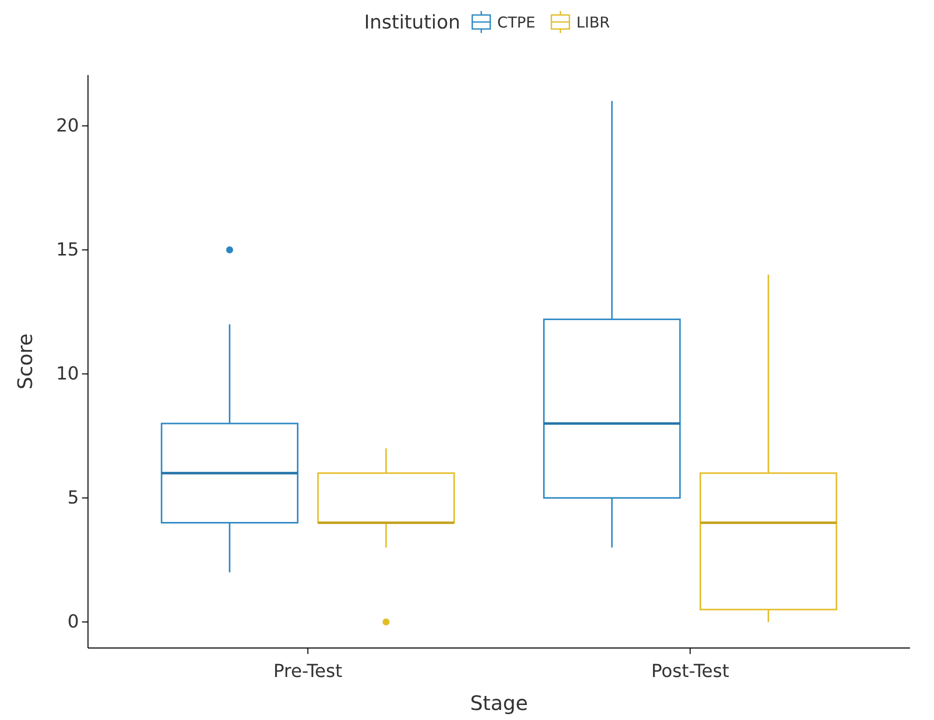 This screenshot has height=720, width=934. What do you see at coordinates (412, 23) in the screenshot?
I see `legend-title: Institution` at bounding box center [412, 23].